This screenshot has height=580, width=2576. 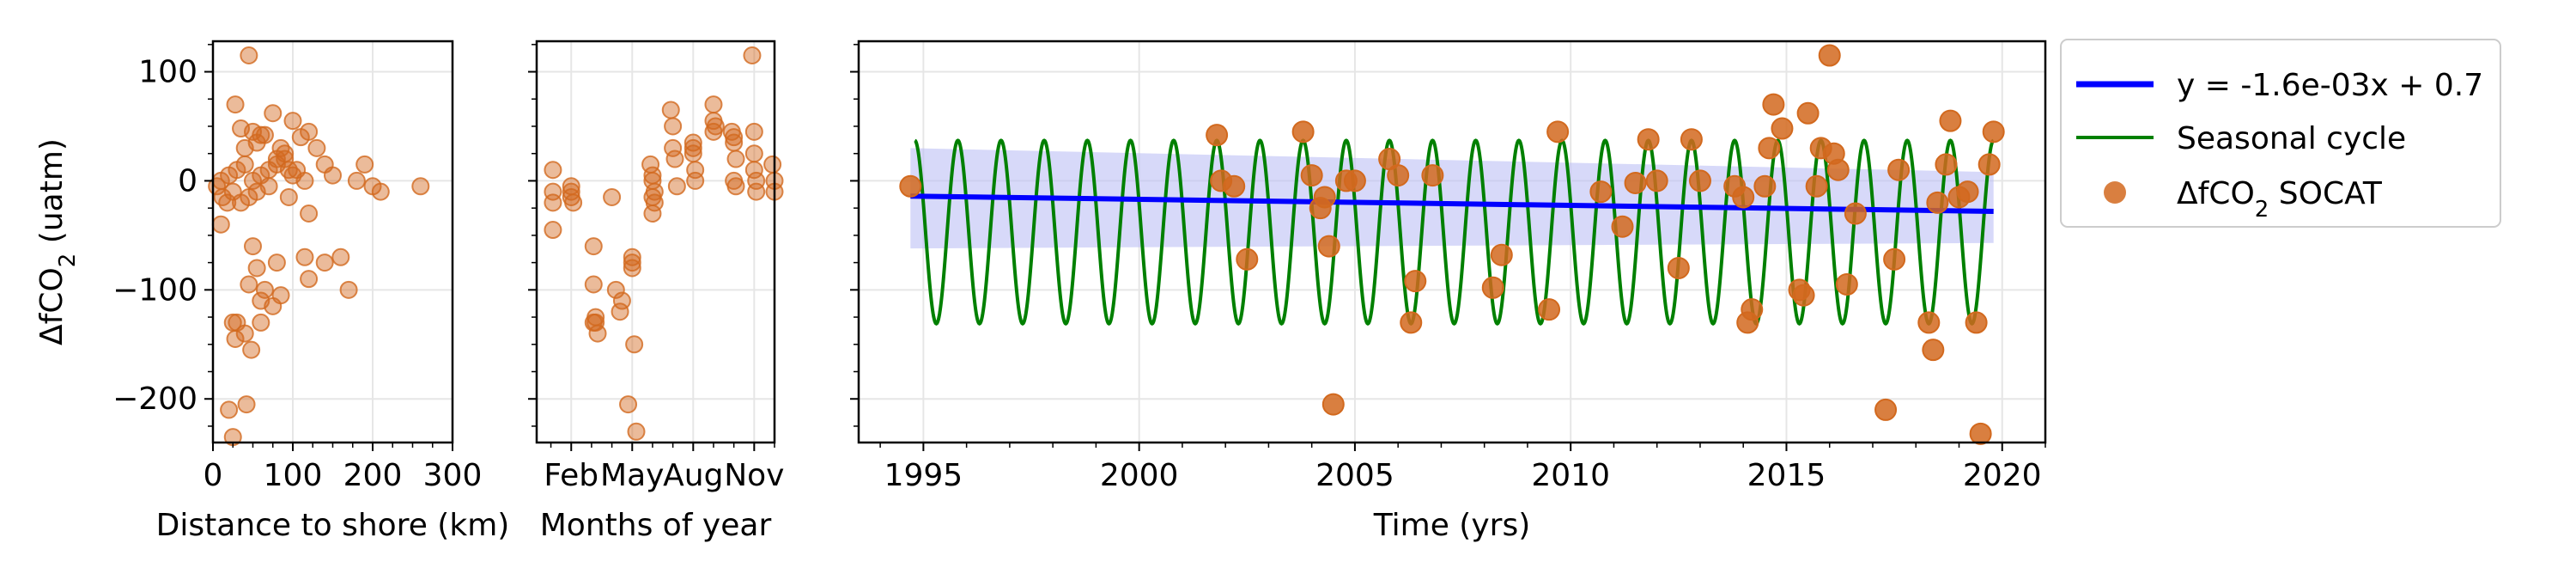 I want to click on trend-line, so click(x=1452, y=203).